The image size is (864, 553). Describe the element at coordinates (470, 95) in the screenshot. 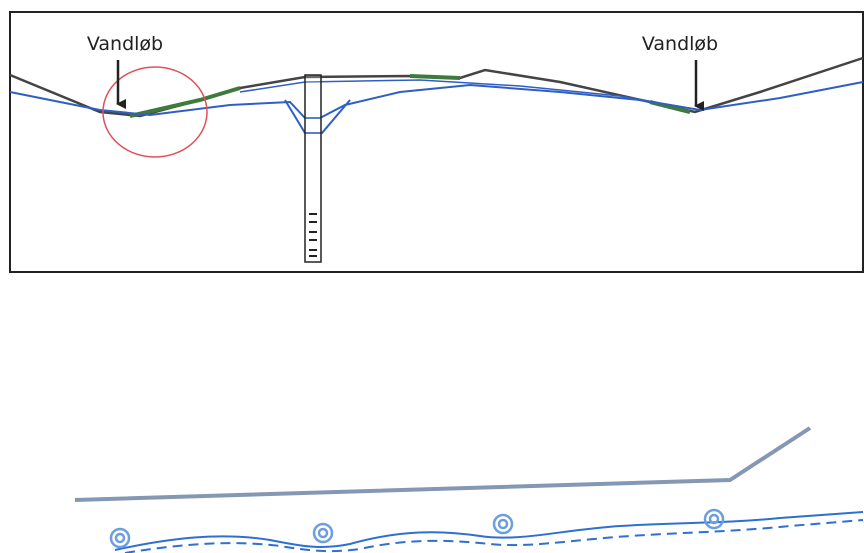

I see `water-table-line` at that location.